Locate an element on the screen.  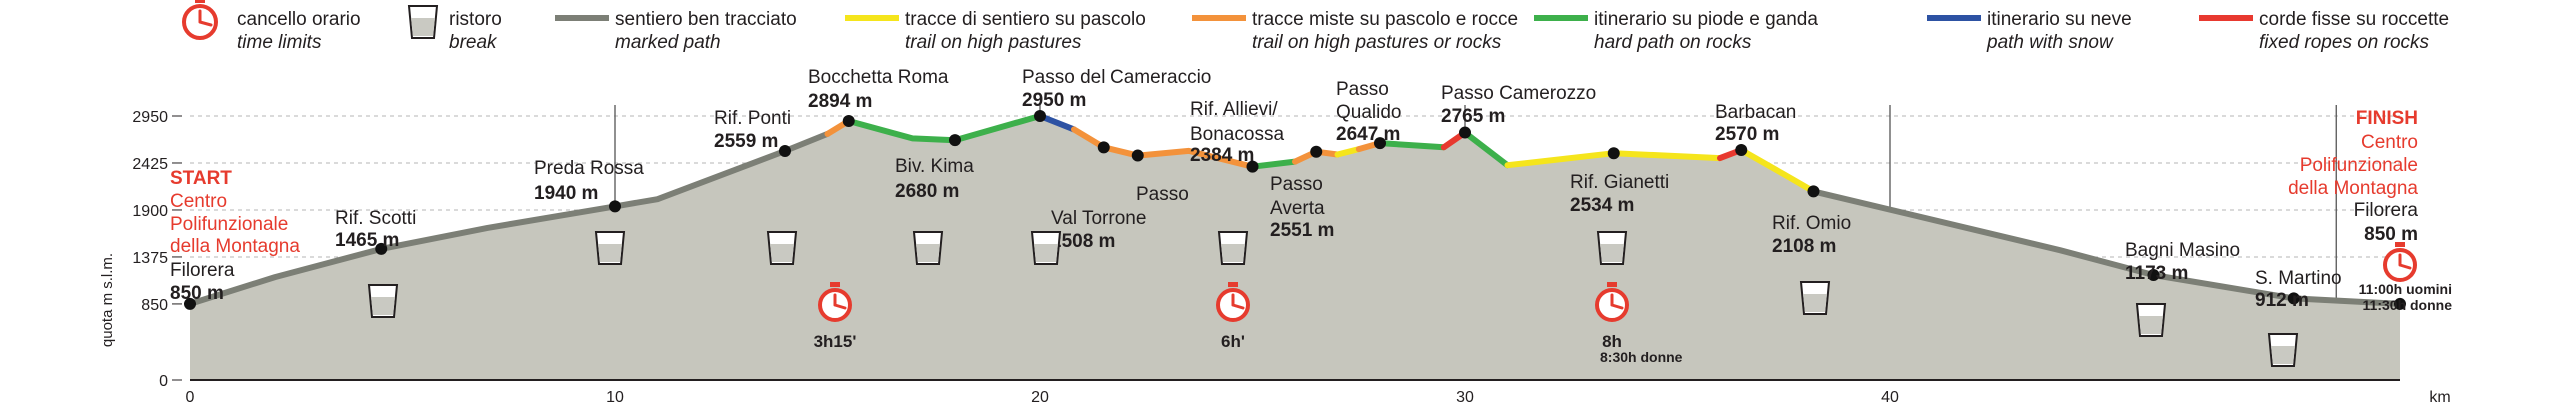
legend-subtitle: path with snow is located at coordinates (2050, 42).